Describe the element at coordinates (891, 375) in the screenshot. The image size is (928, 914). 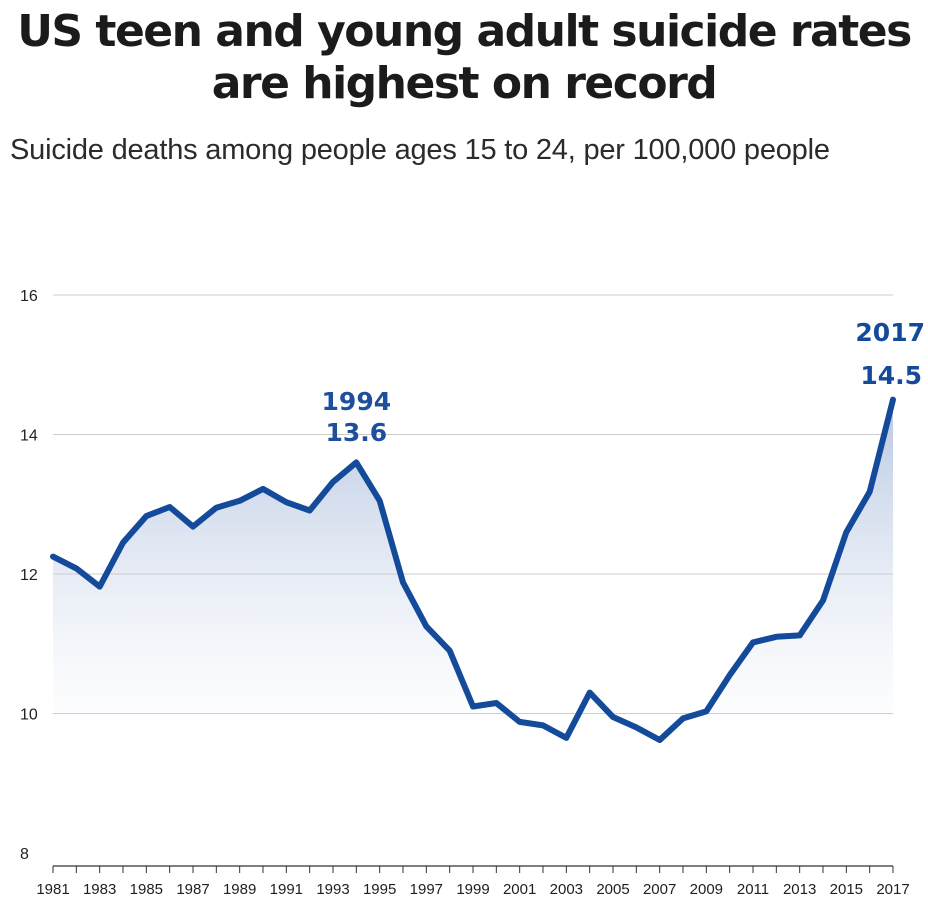
I see `annotation-2017-value: 14.5` at that location.